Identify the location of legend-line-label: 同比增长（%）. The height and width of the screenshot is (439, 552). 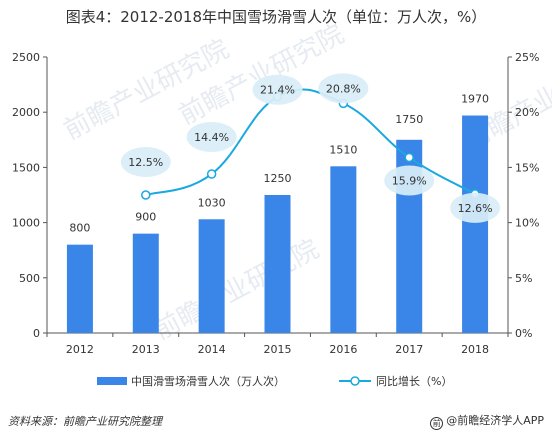
(414, 381).